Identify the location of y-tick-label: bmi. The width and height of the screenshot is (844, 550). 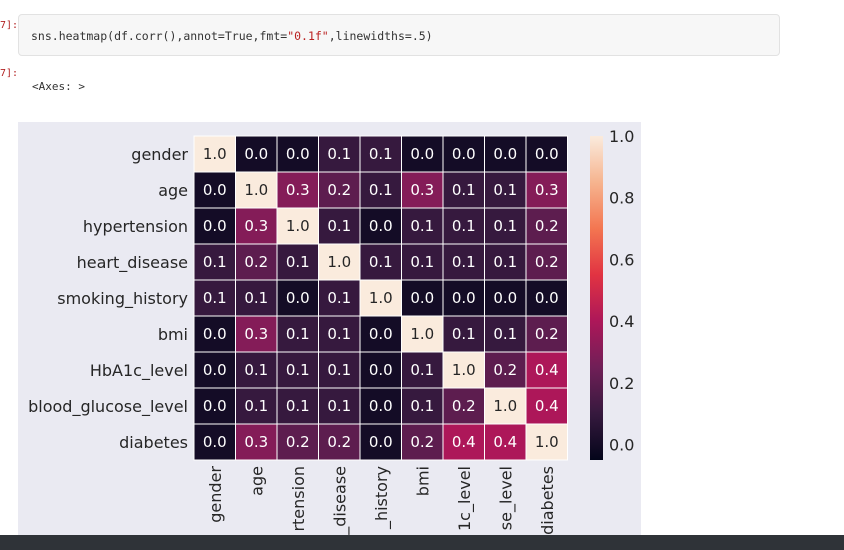
(173, 334).